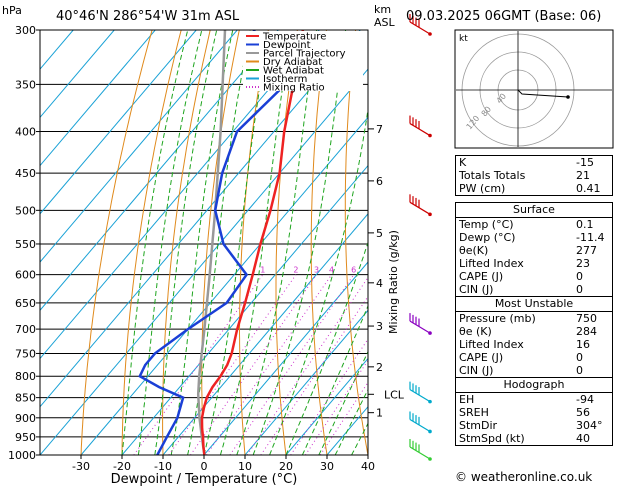 This screenshot has height=486, width=629. What do you see at coordinates (286, 466) in the screenshot?
I see `x-tick-20: 20` at bounding box center [286, 466].